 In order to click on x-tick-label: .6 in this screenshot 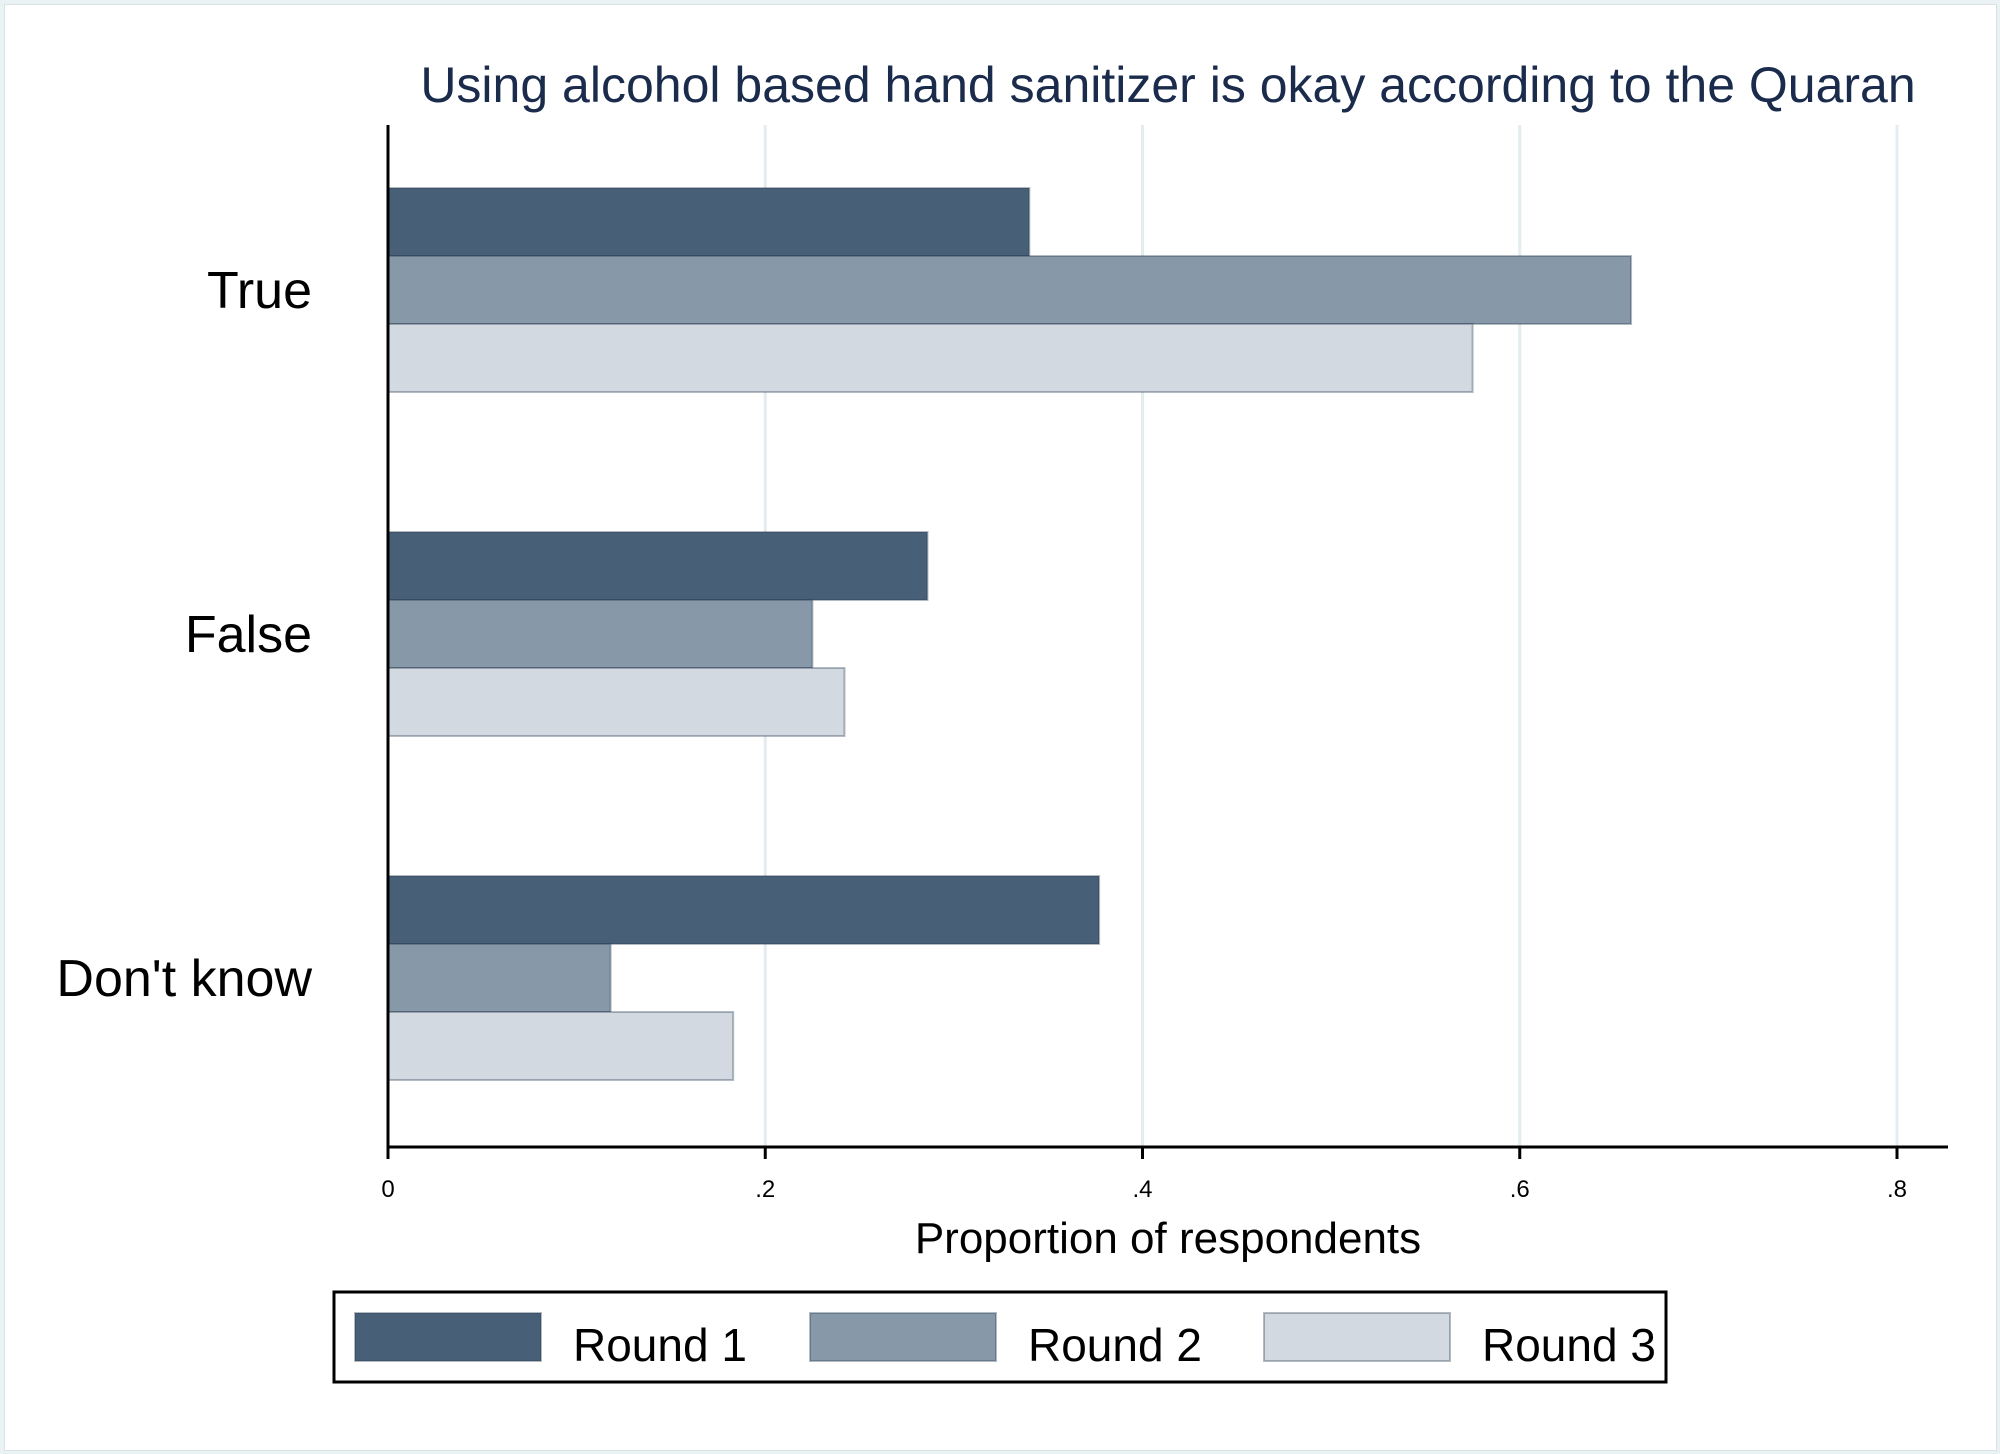, I will do `click(1520, 1189)`.